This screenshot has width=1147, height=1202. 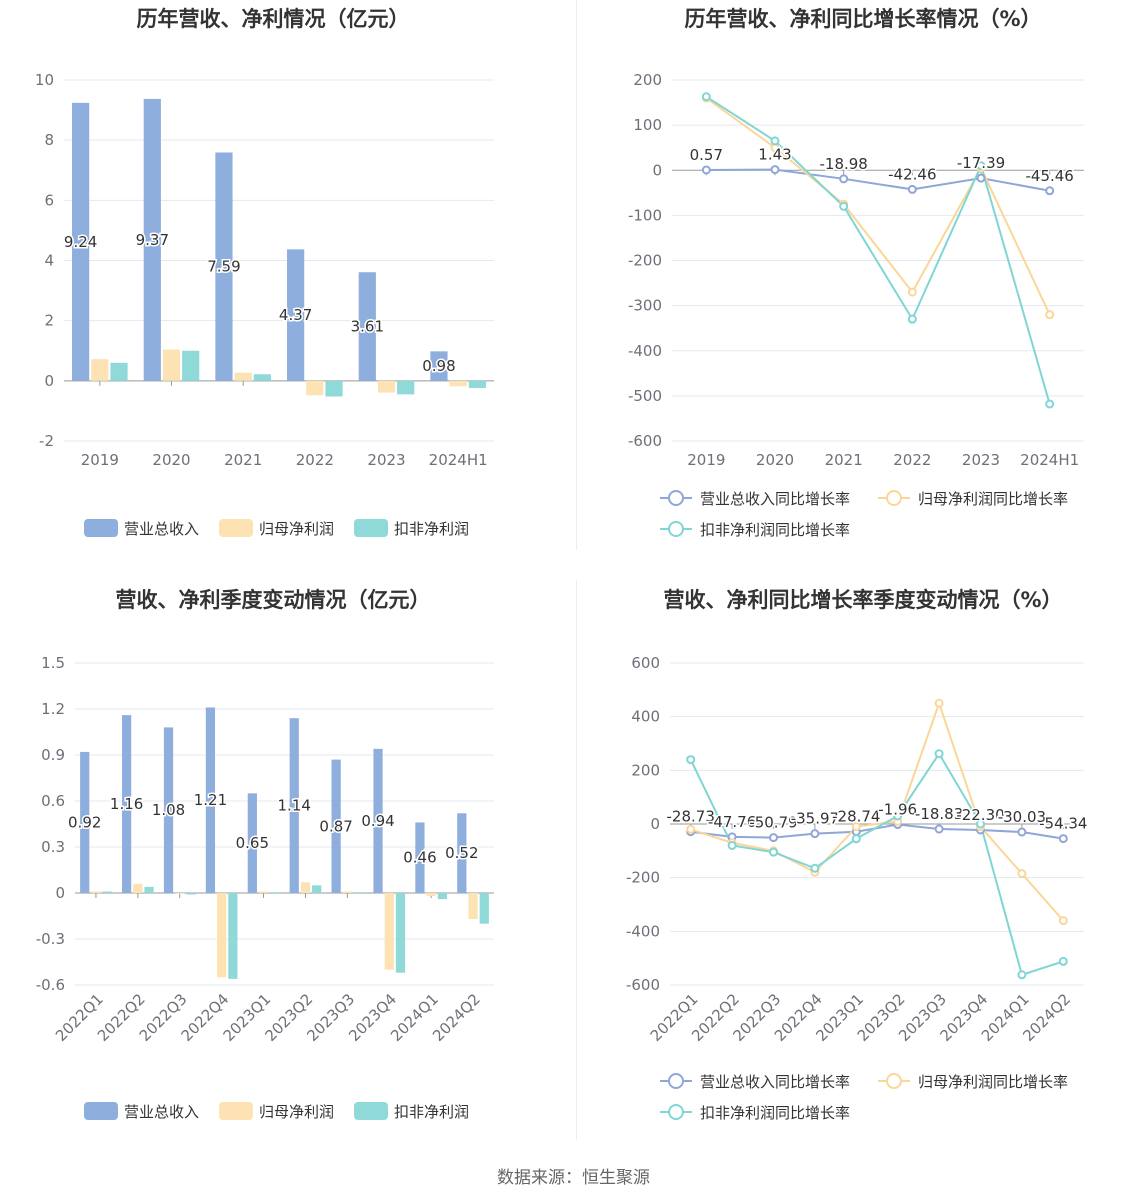 What do you see at coordinates (864, 1097) in the screenshot?
I see `legend: 营业总收入同比增长率 归母净利润同比增长率 扣非净利润同比增长率` at bounding box center [864, 1097].